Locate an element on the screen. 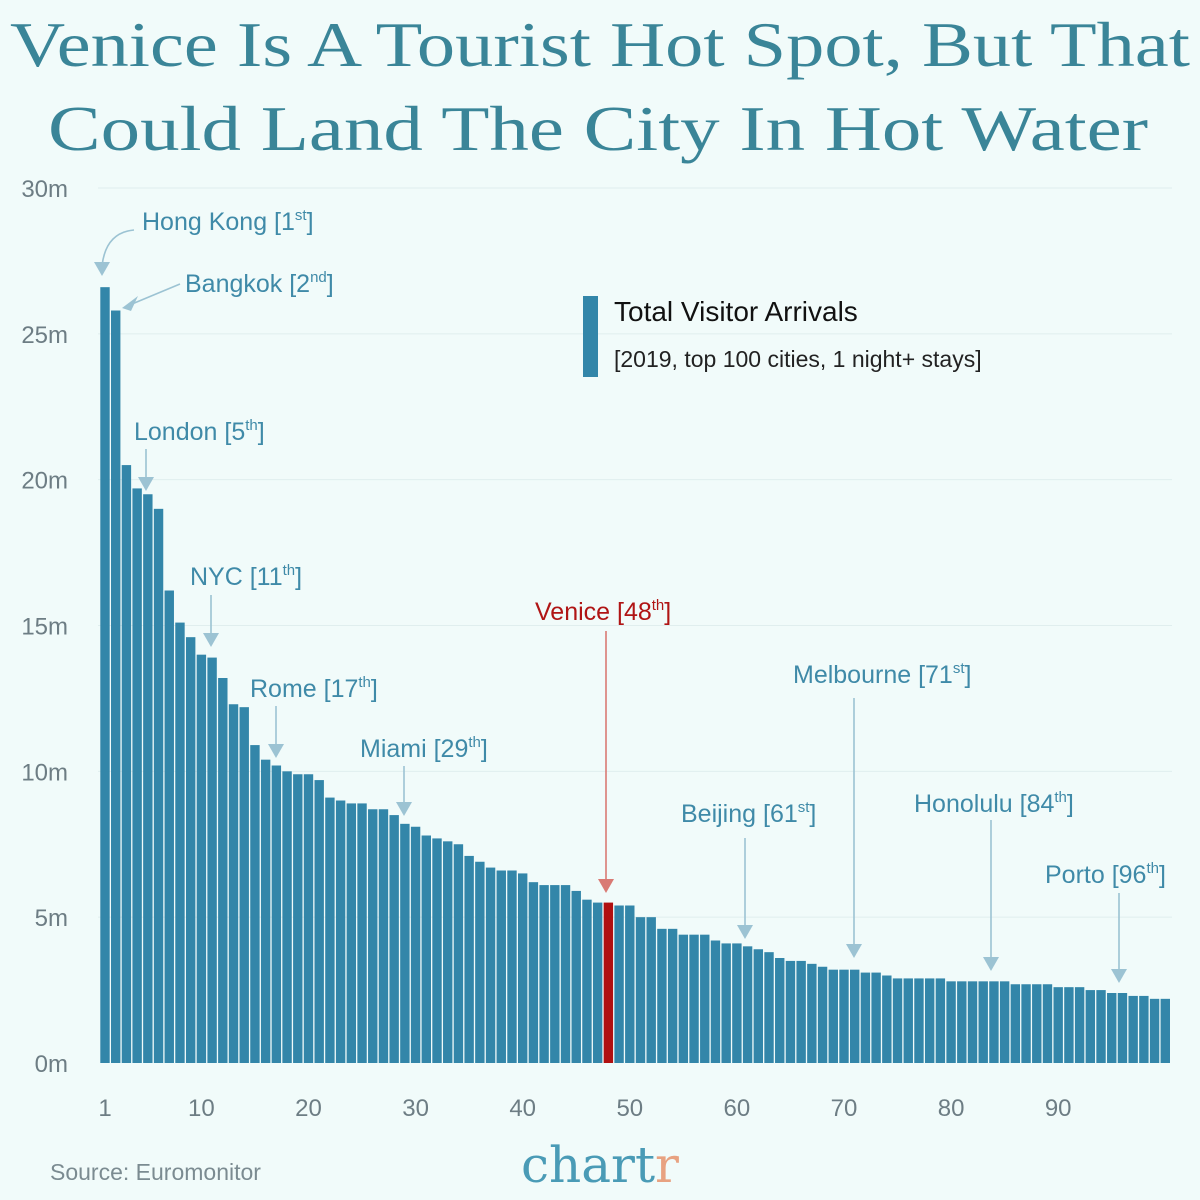 The width and height of the screenshot is (1200, 1200). chart-title-line1: Venice Is A Tourist Hot Spot, But That is located at coordinates (600, 44).